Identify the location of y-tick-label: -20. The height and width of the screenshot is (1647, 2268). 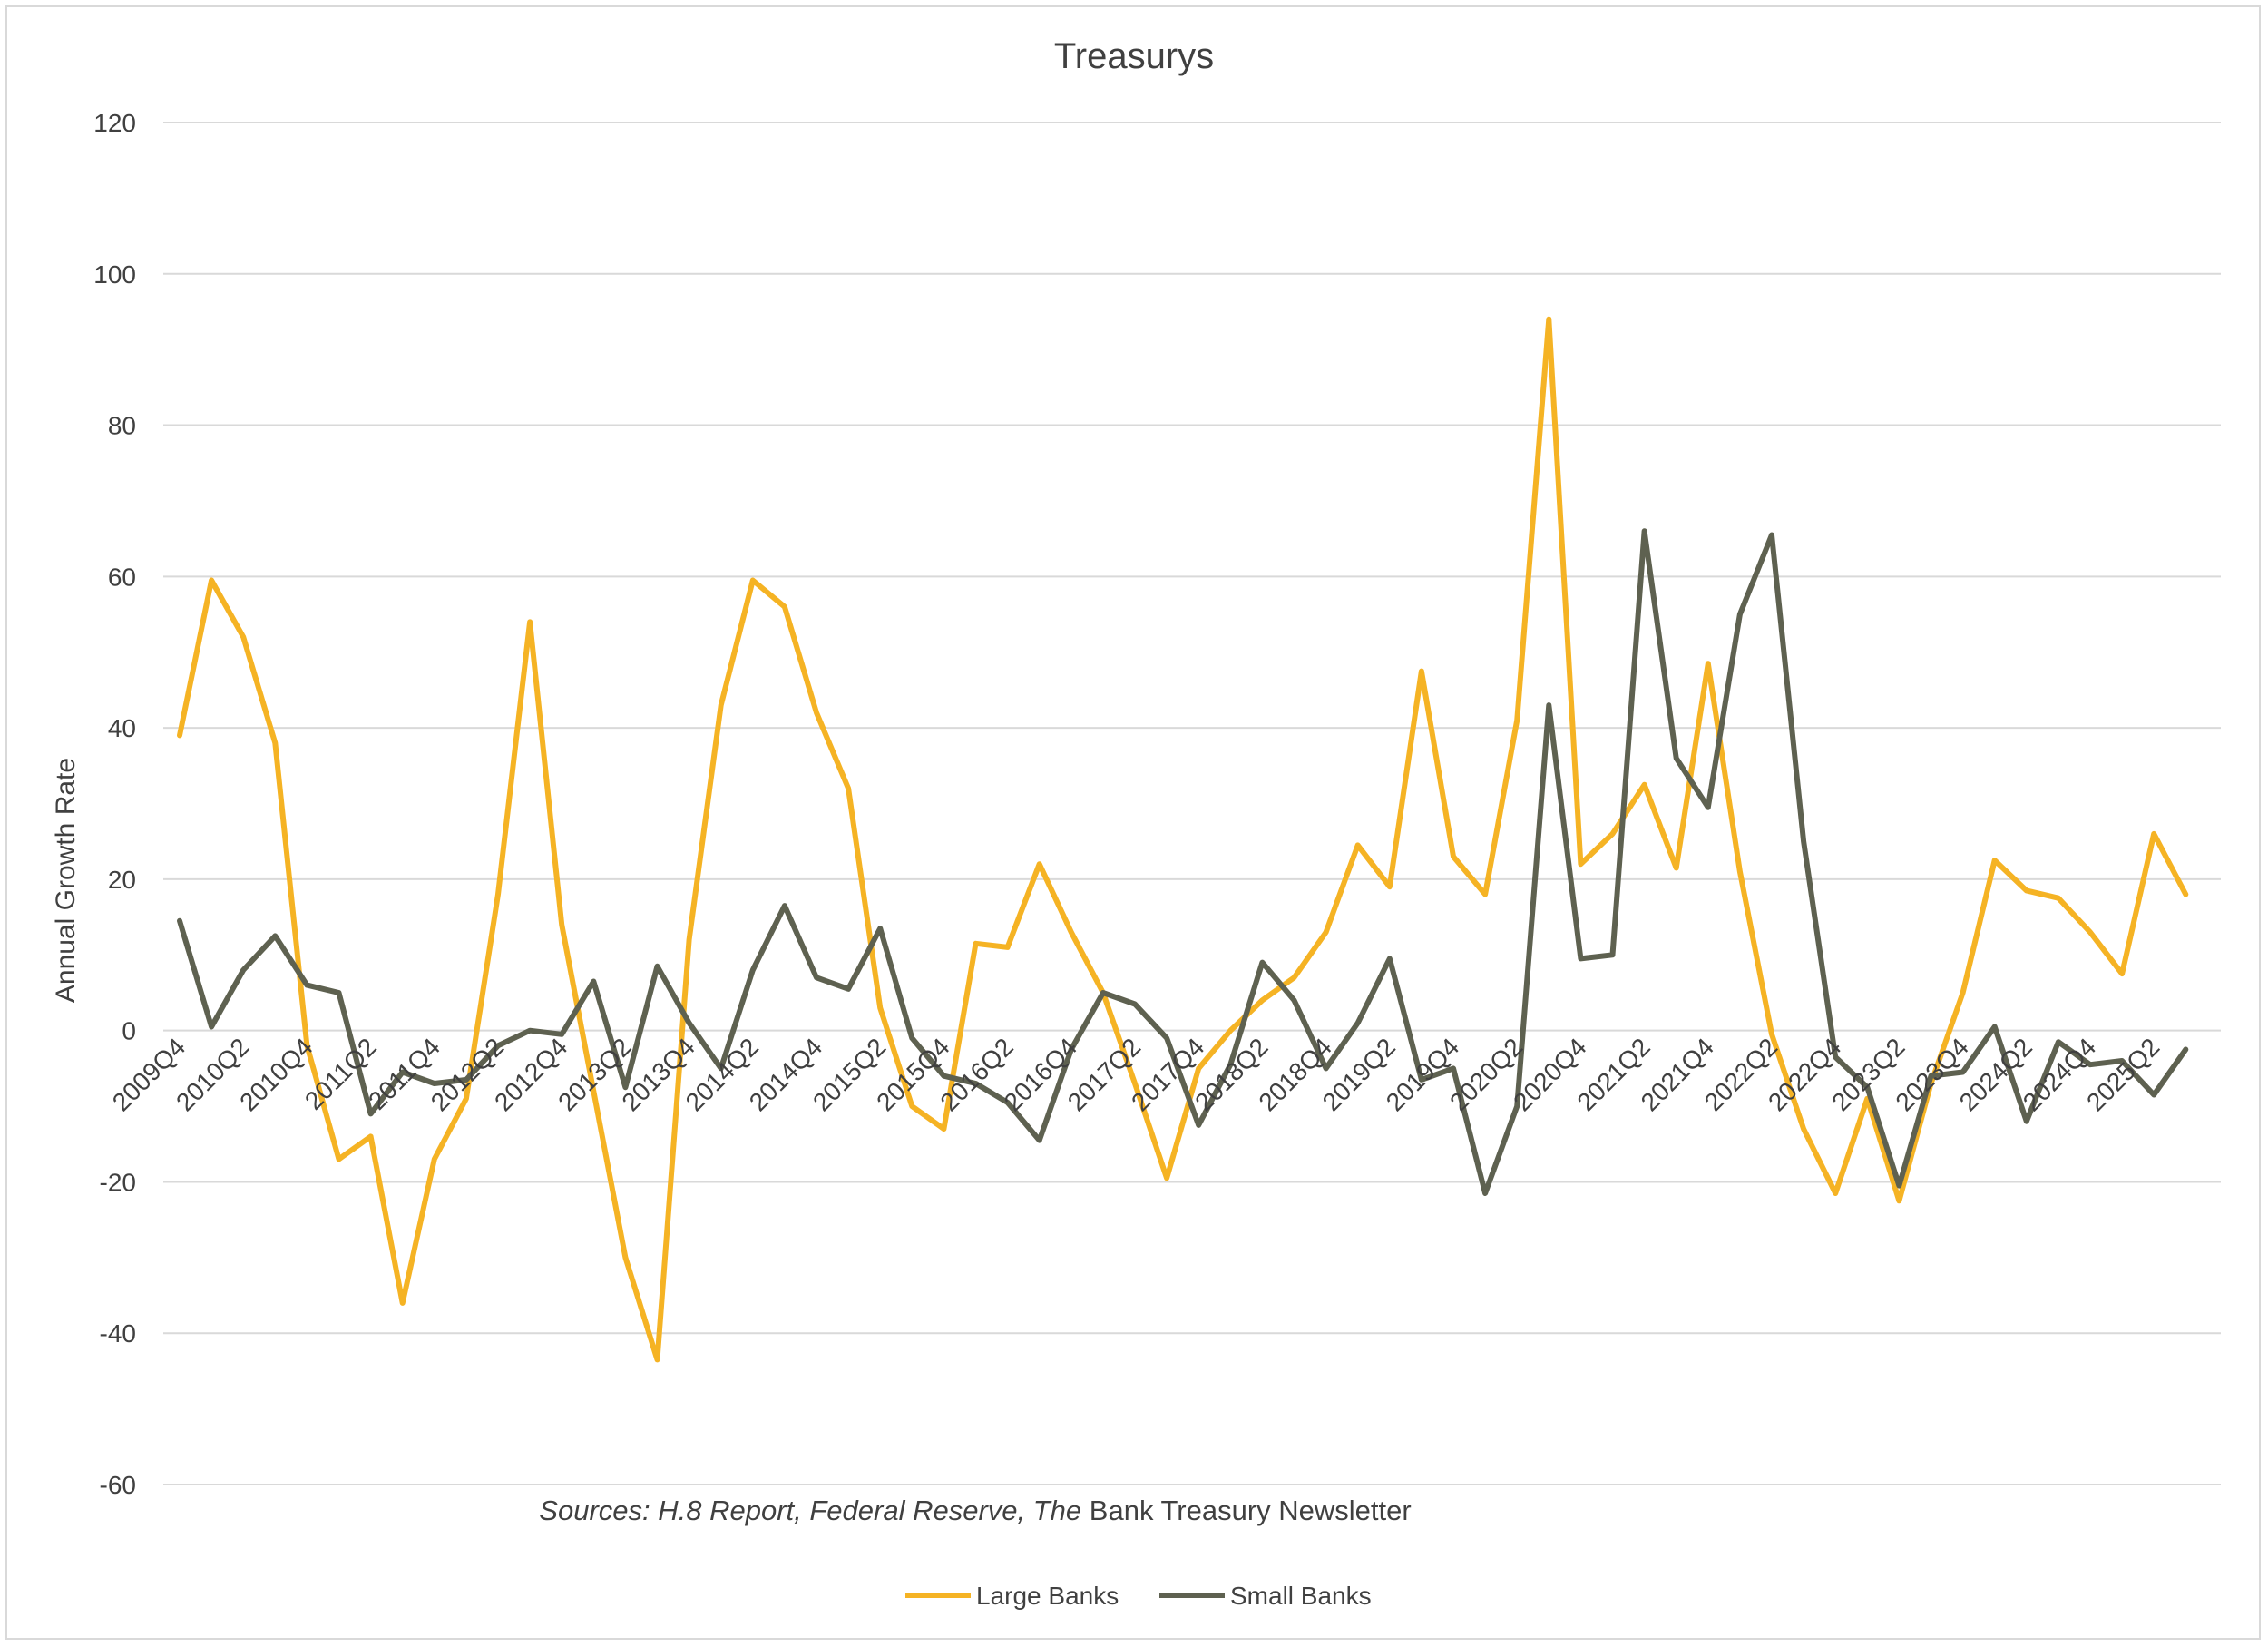
(118, 1182).